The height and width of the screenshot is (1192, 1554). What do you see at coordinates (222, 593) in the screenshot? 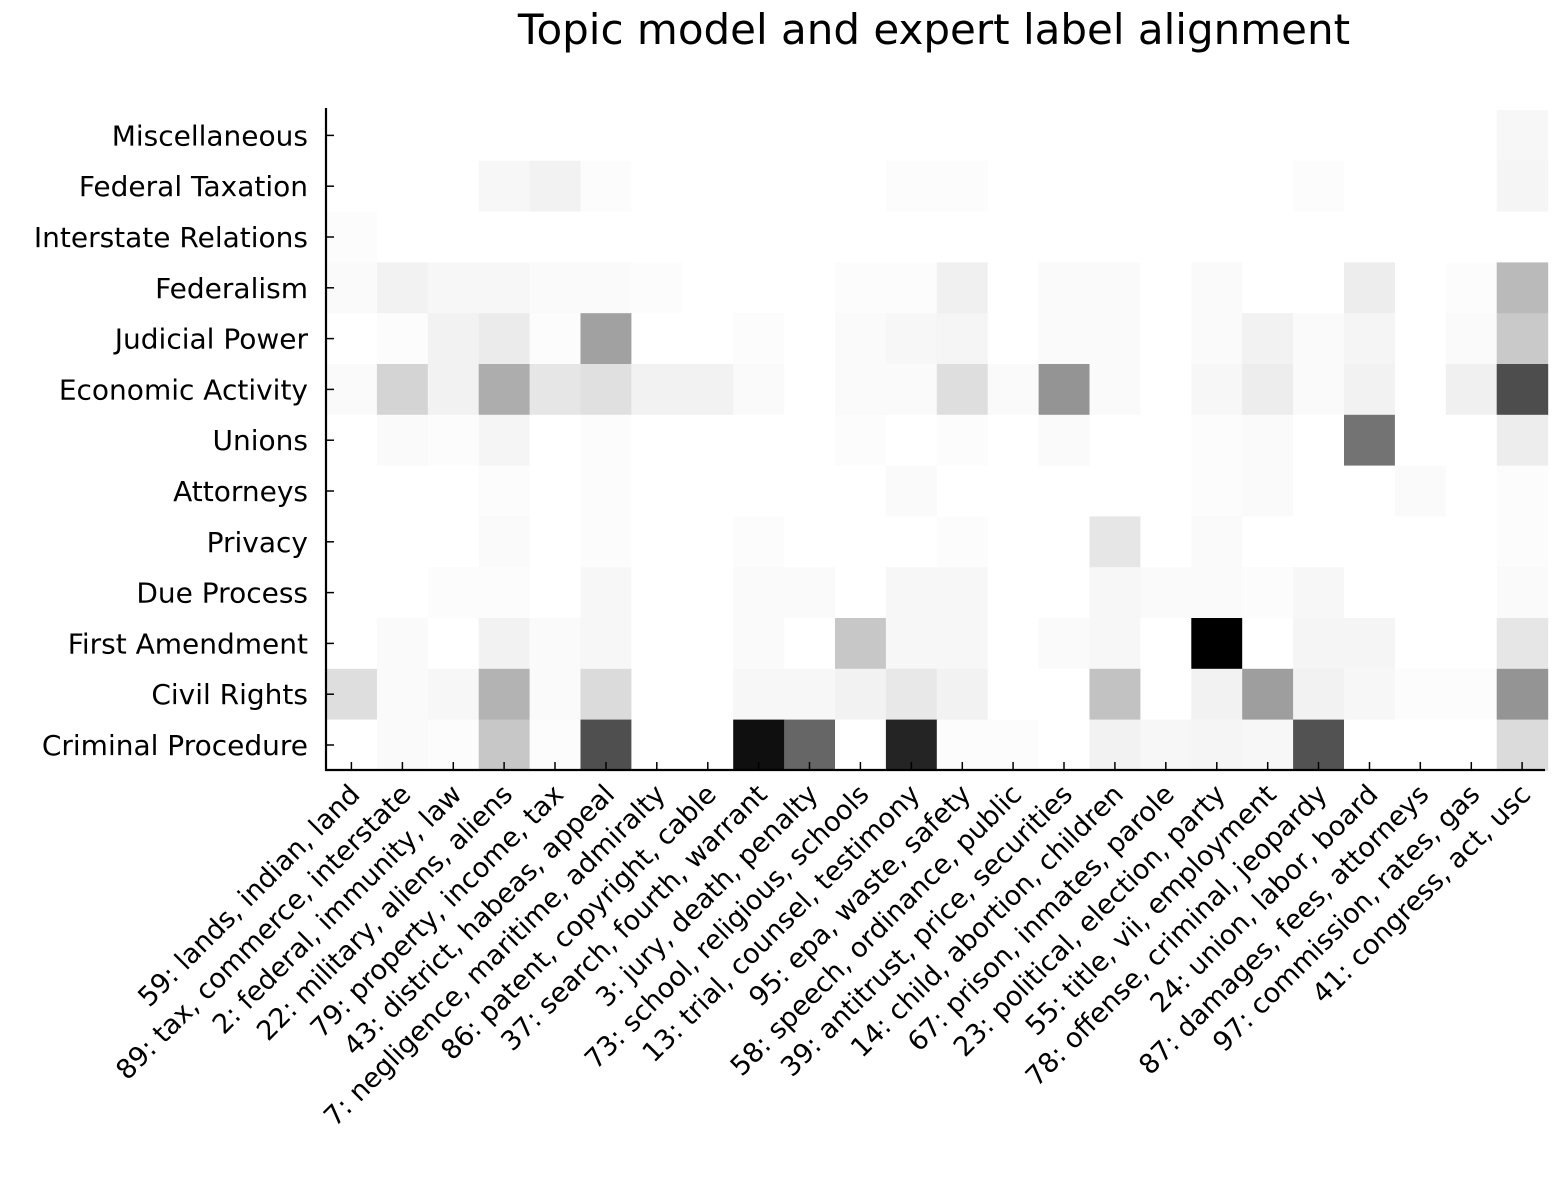
I see `y-tick-label-due-process: Due Process` at bounding box center [222, 593].